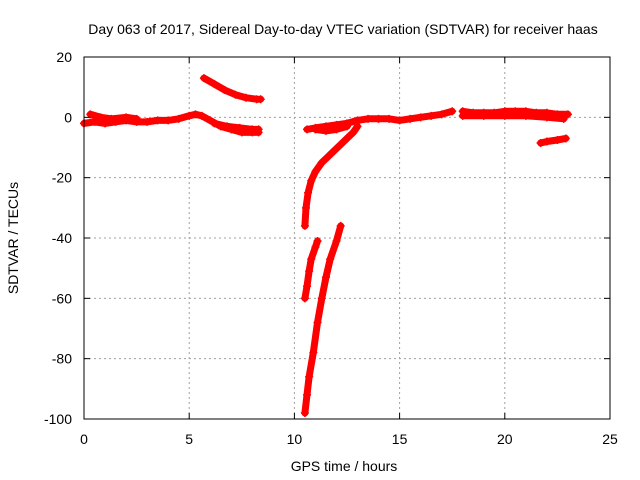  What do you see at coordinates (64, 57) in the screenshot?
I see `y-tick-label: 20` at bounding box center [64, 57].